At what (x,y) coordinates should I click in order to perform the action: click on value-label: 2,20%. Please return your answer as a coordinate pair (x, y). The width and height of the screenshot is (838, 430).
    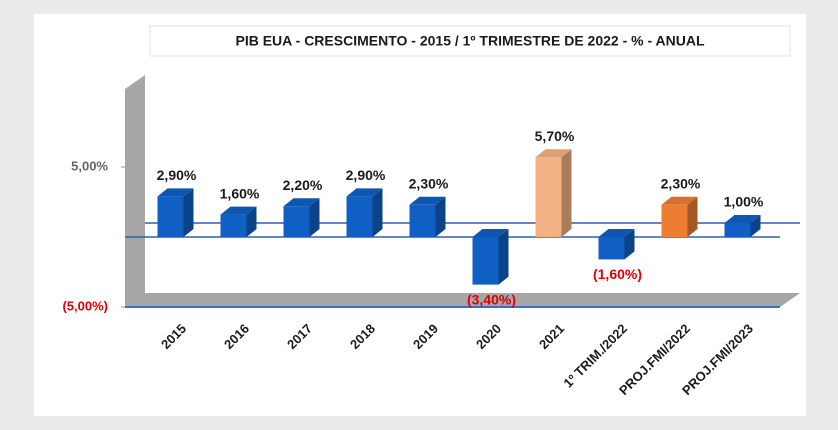
    Looking at the image, I should click on (303, 185).